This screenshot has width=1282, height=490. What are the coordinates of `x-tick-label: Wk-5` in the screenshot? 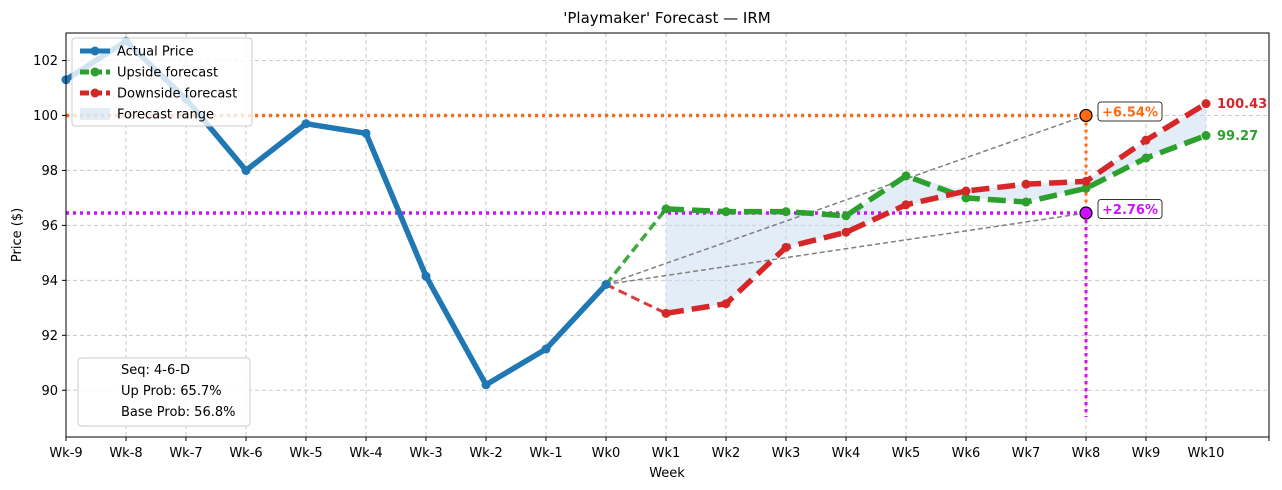 It's located at (305, 453).